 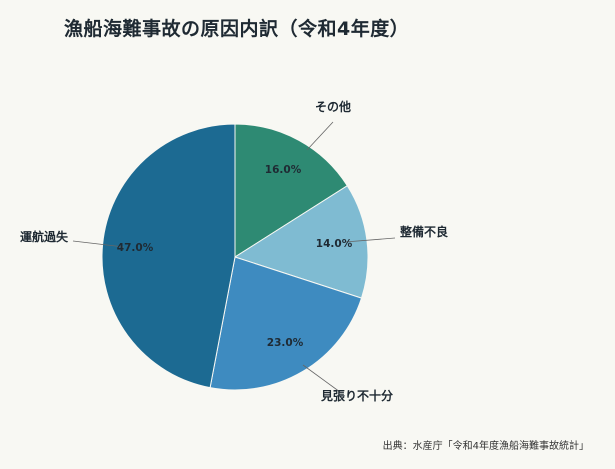 What do you see at coordinates (285, 343) in the screenshot?
I see `value-label-2: 23.0%` at bounding box center [285, 343].